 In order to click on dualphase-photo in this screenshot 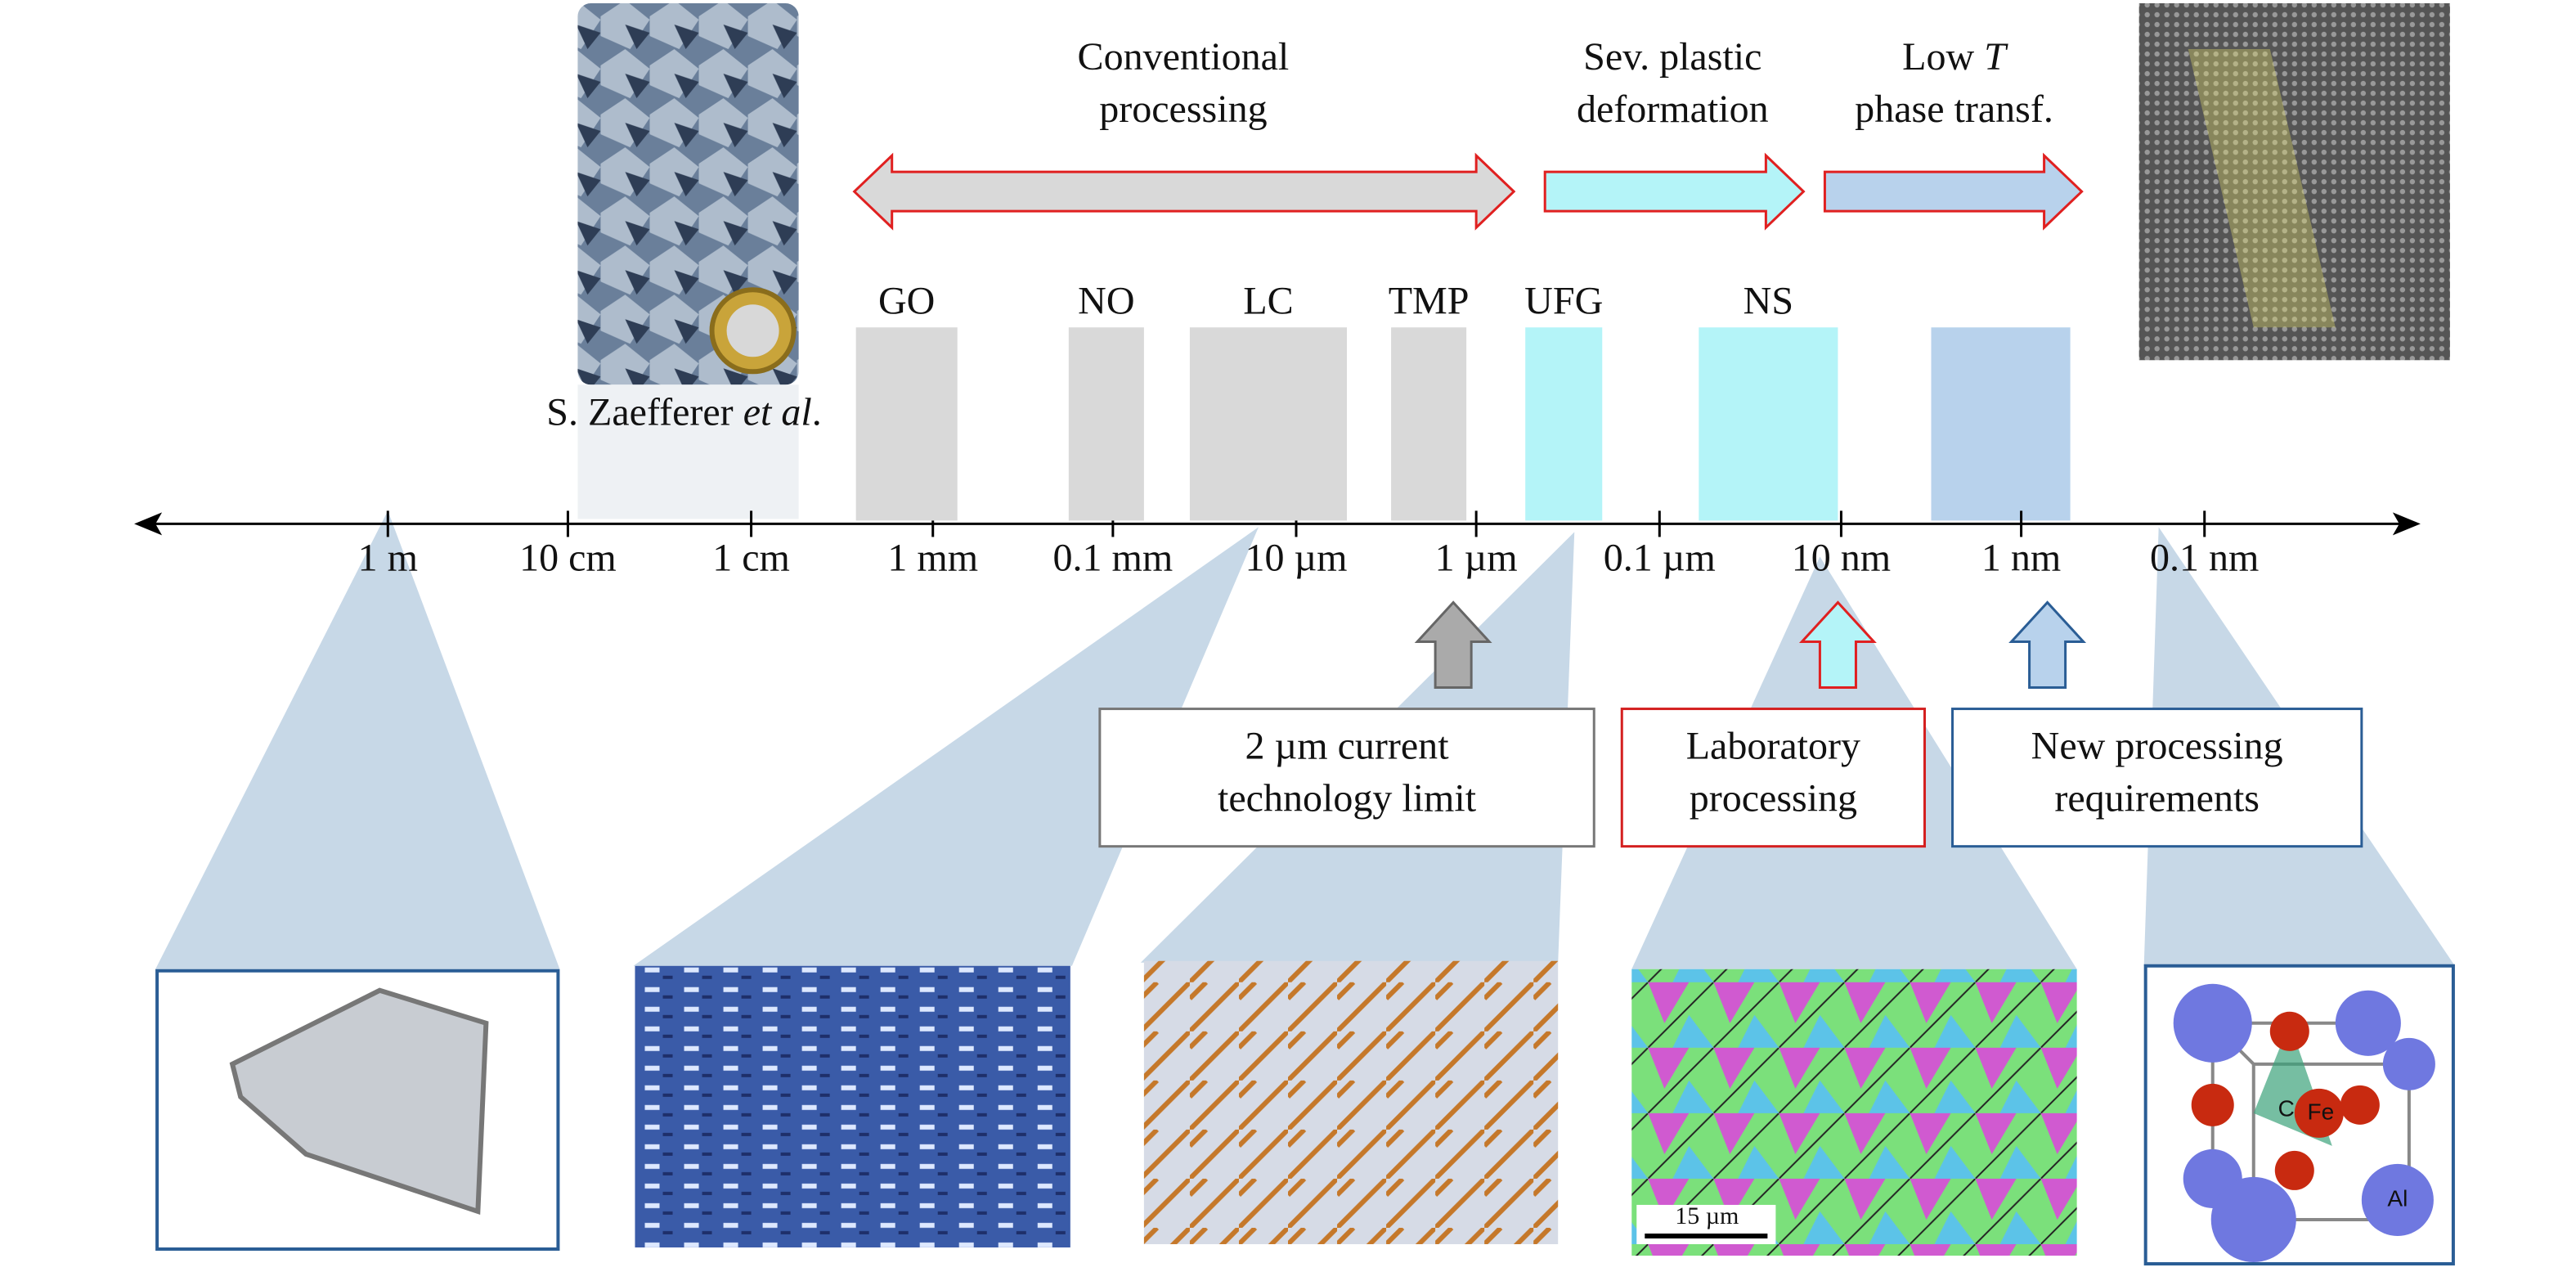, I will do `click(852, 1106)`.